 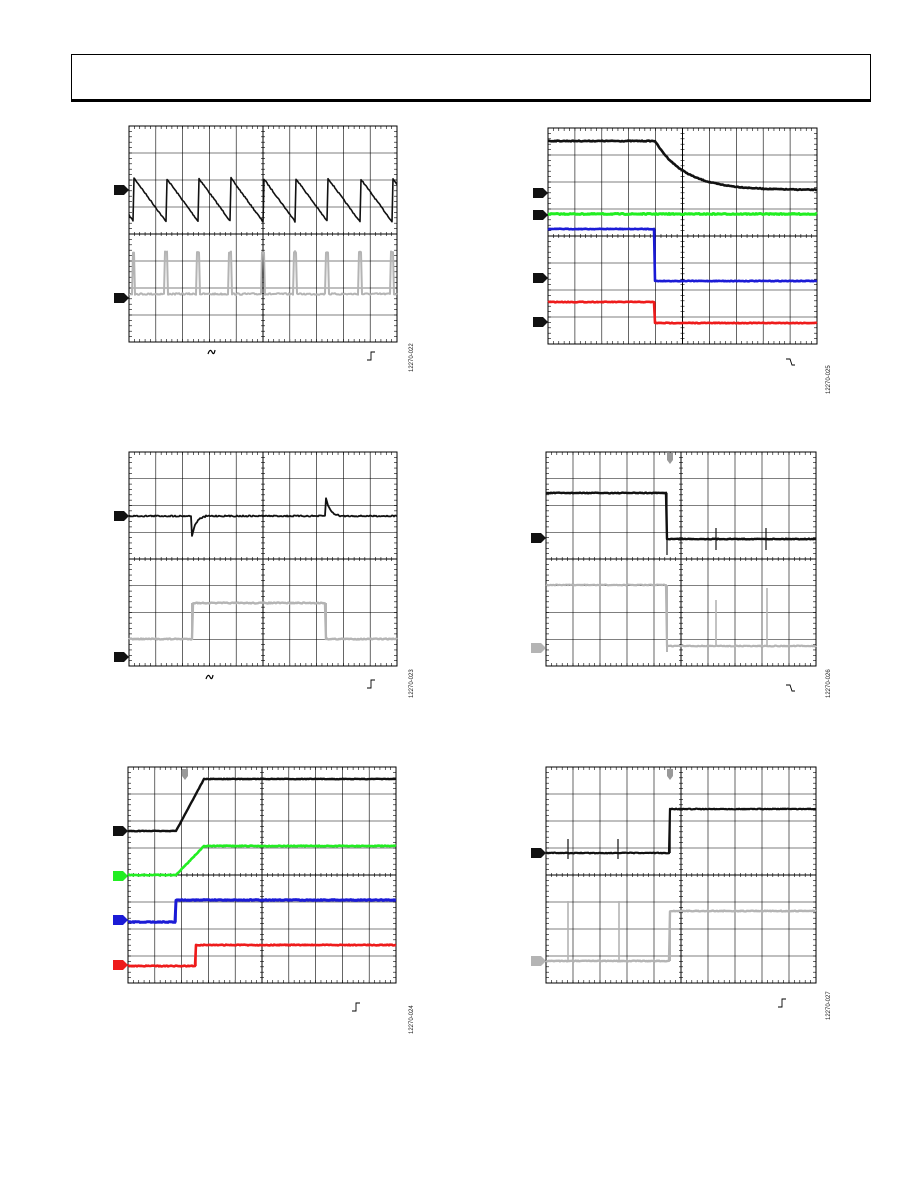 I want to click on trace-ch2-flat, so click(x=682, y=214).